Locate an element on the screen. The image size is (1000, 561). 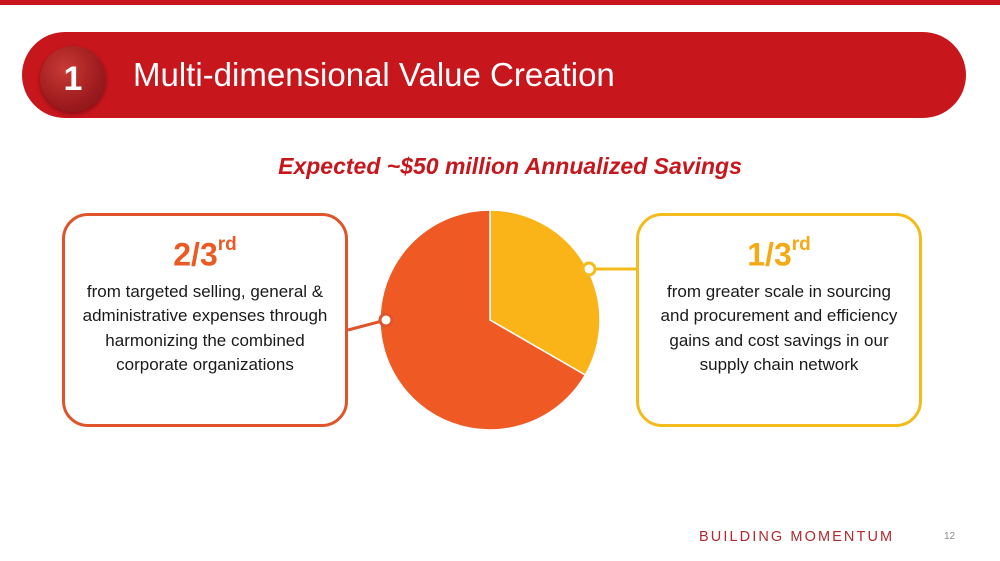
pie-group is located at coordinates (490, 320).